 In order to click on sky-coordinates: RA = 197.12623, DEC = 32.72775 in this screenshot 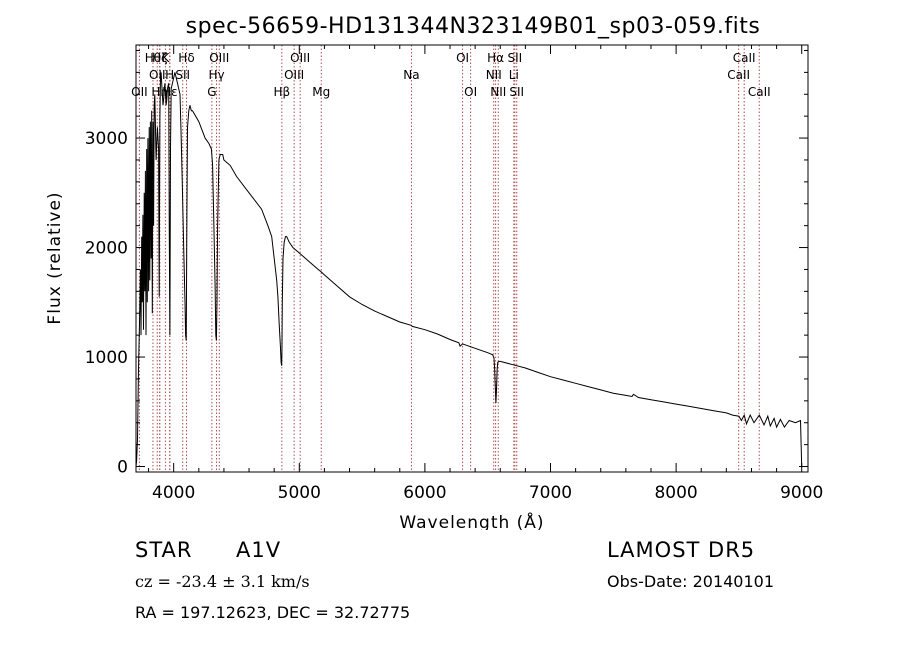, I will do `click(273, 612)`.